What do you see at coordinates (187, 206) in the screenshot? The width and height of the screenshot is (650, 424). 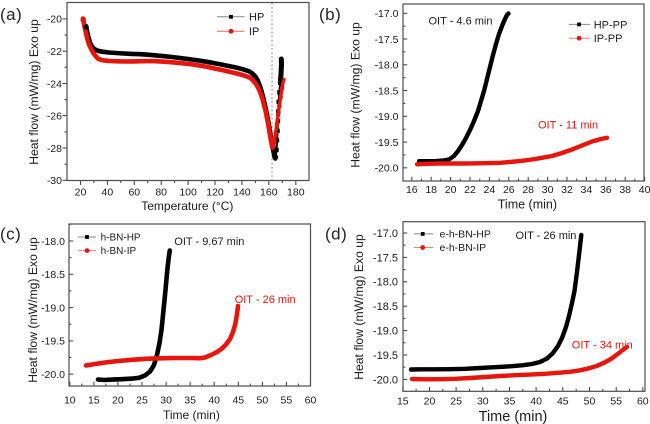 I see `svg-text: Temperature (°C)` at bounding box center [187, 206].